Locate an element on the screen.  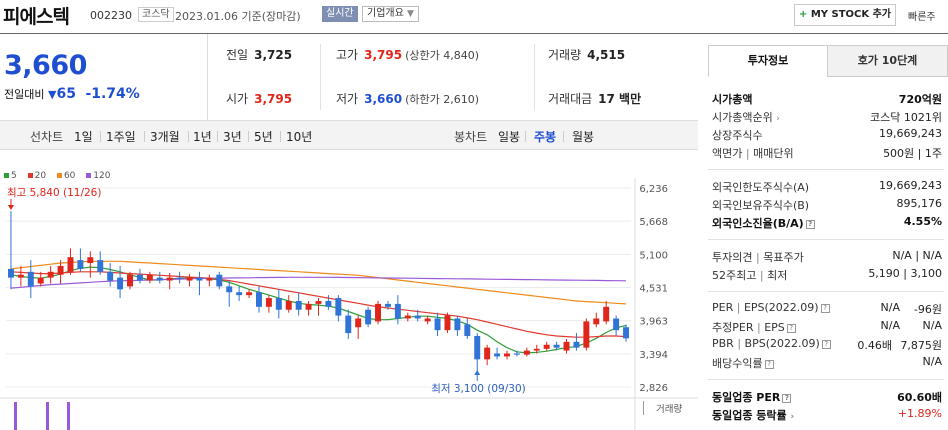
opinion-row: 투자의견 | 목표주가 N/A | N/A is located at coordinates (827, 256).